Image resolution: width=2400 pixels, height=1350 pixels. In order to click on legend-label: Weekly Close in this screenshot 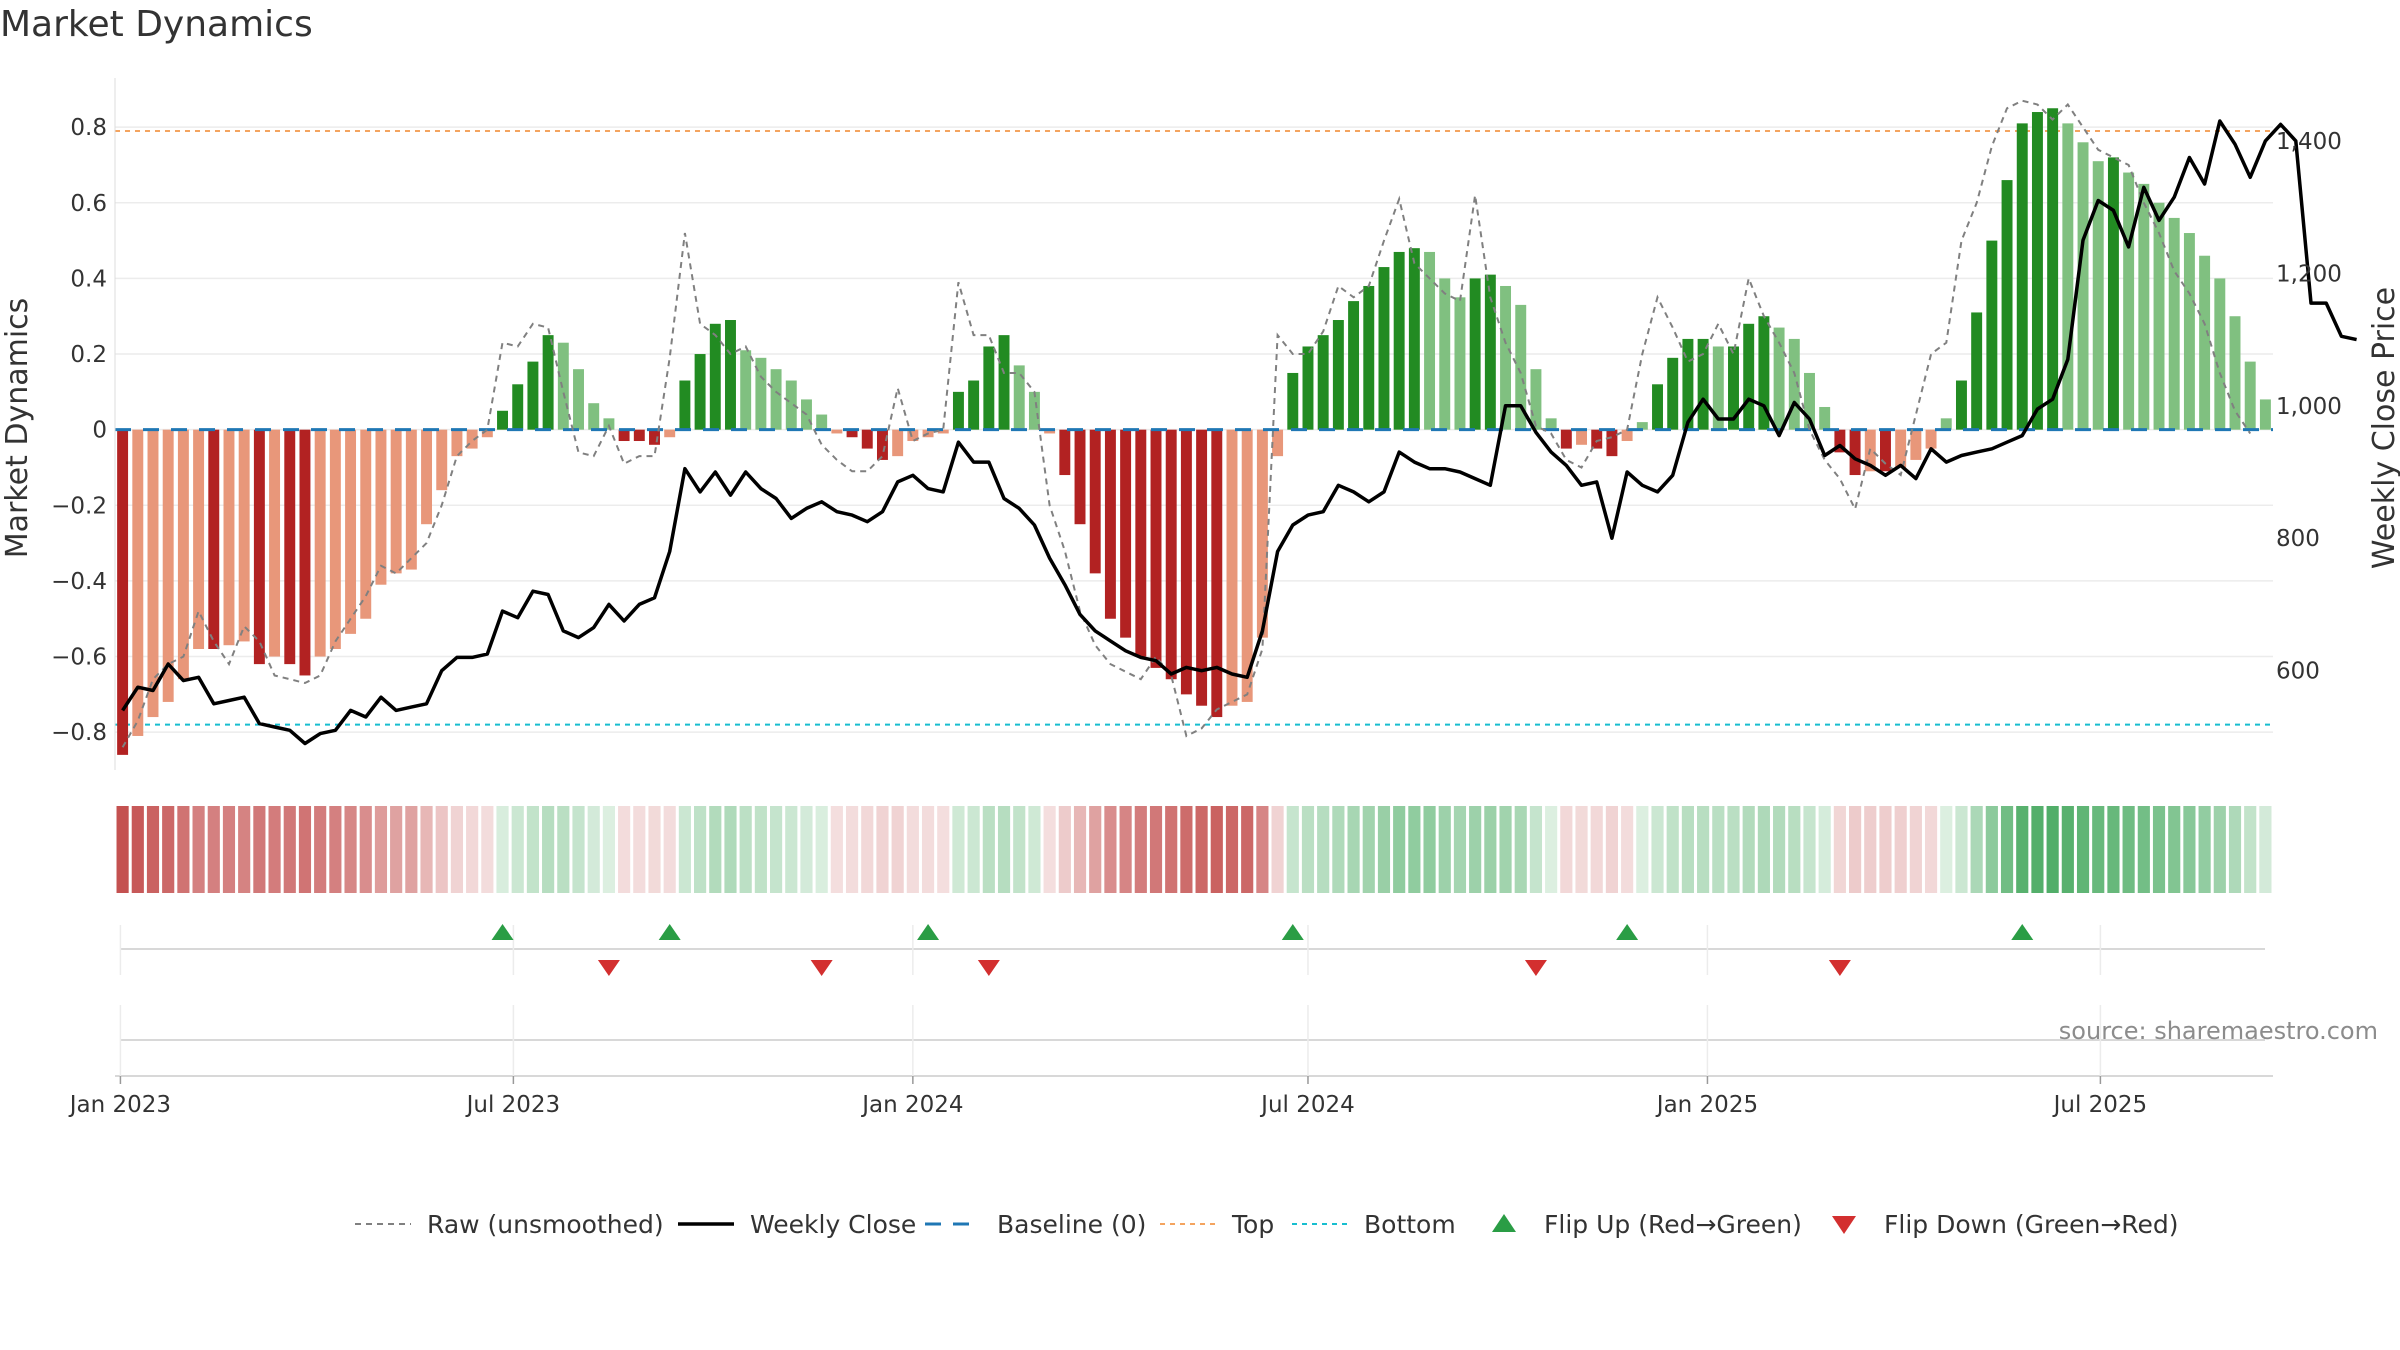, I will do `click(833, 1224)`.